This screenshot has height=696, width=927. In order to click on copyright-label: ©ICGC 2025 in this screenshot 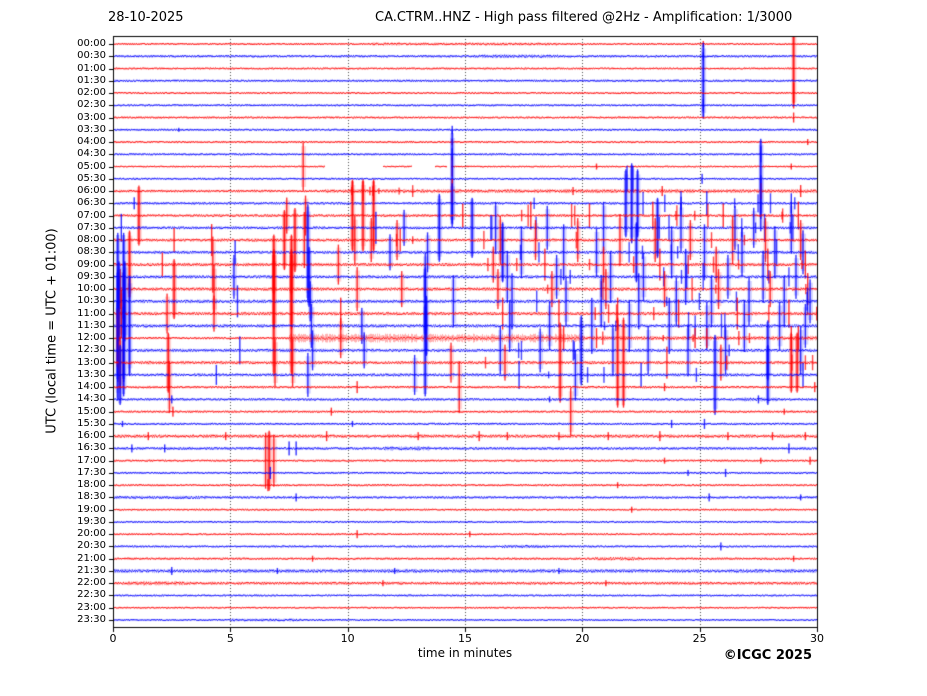, I will do `click(767, 655)`.